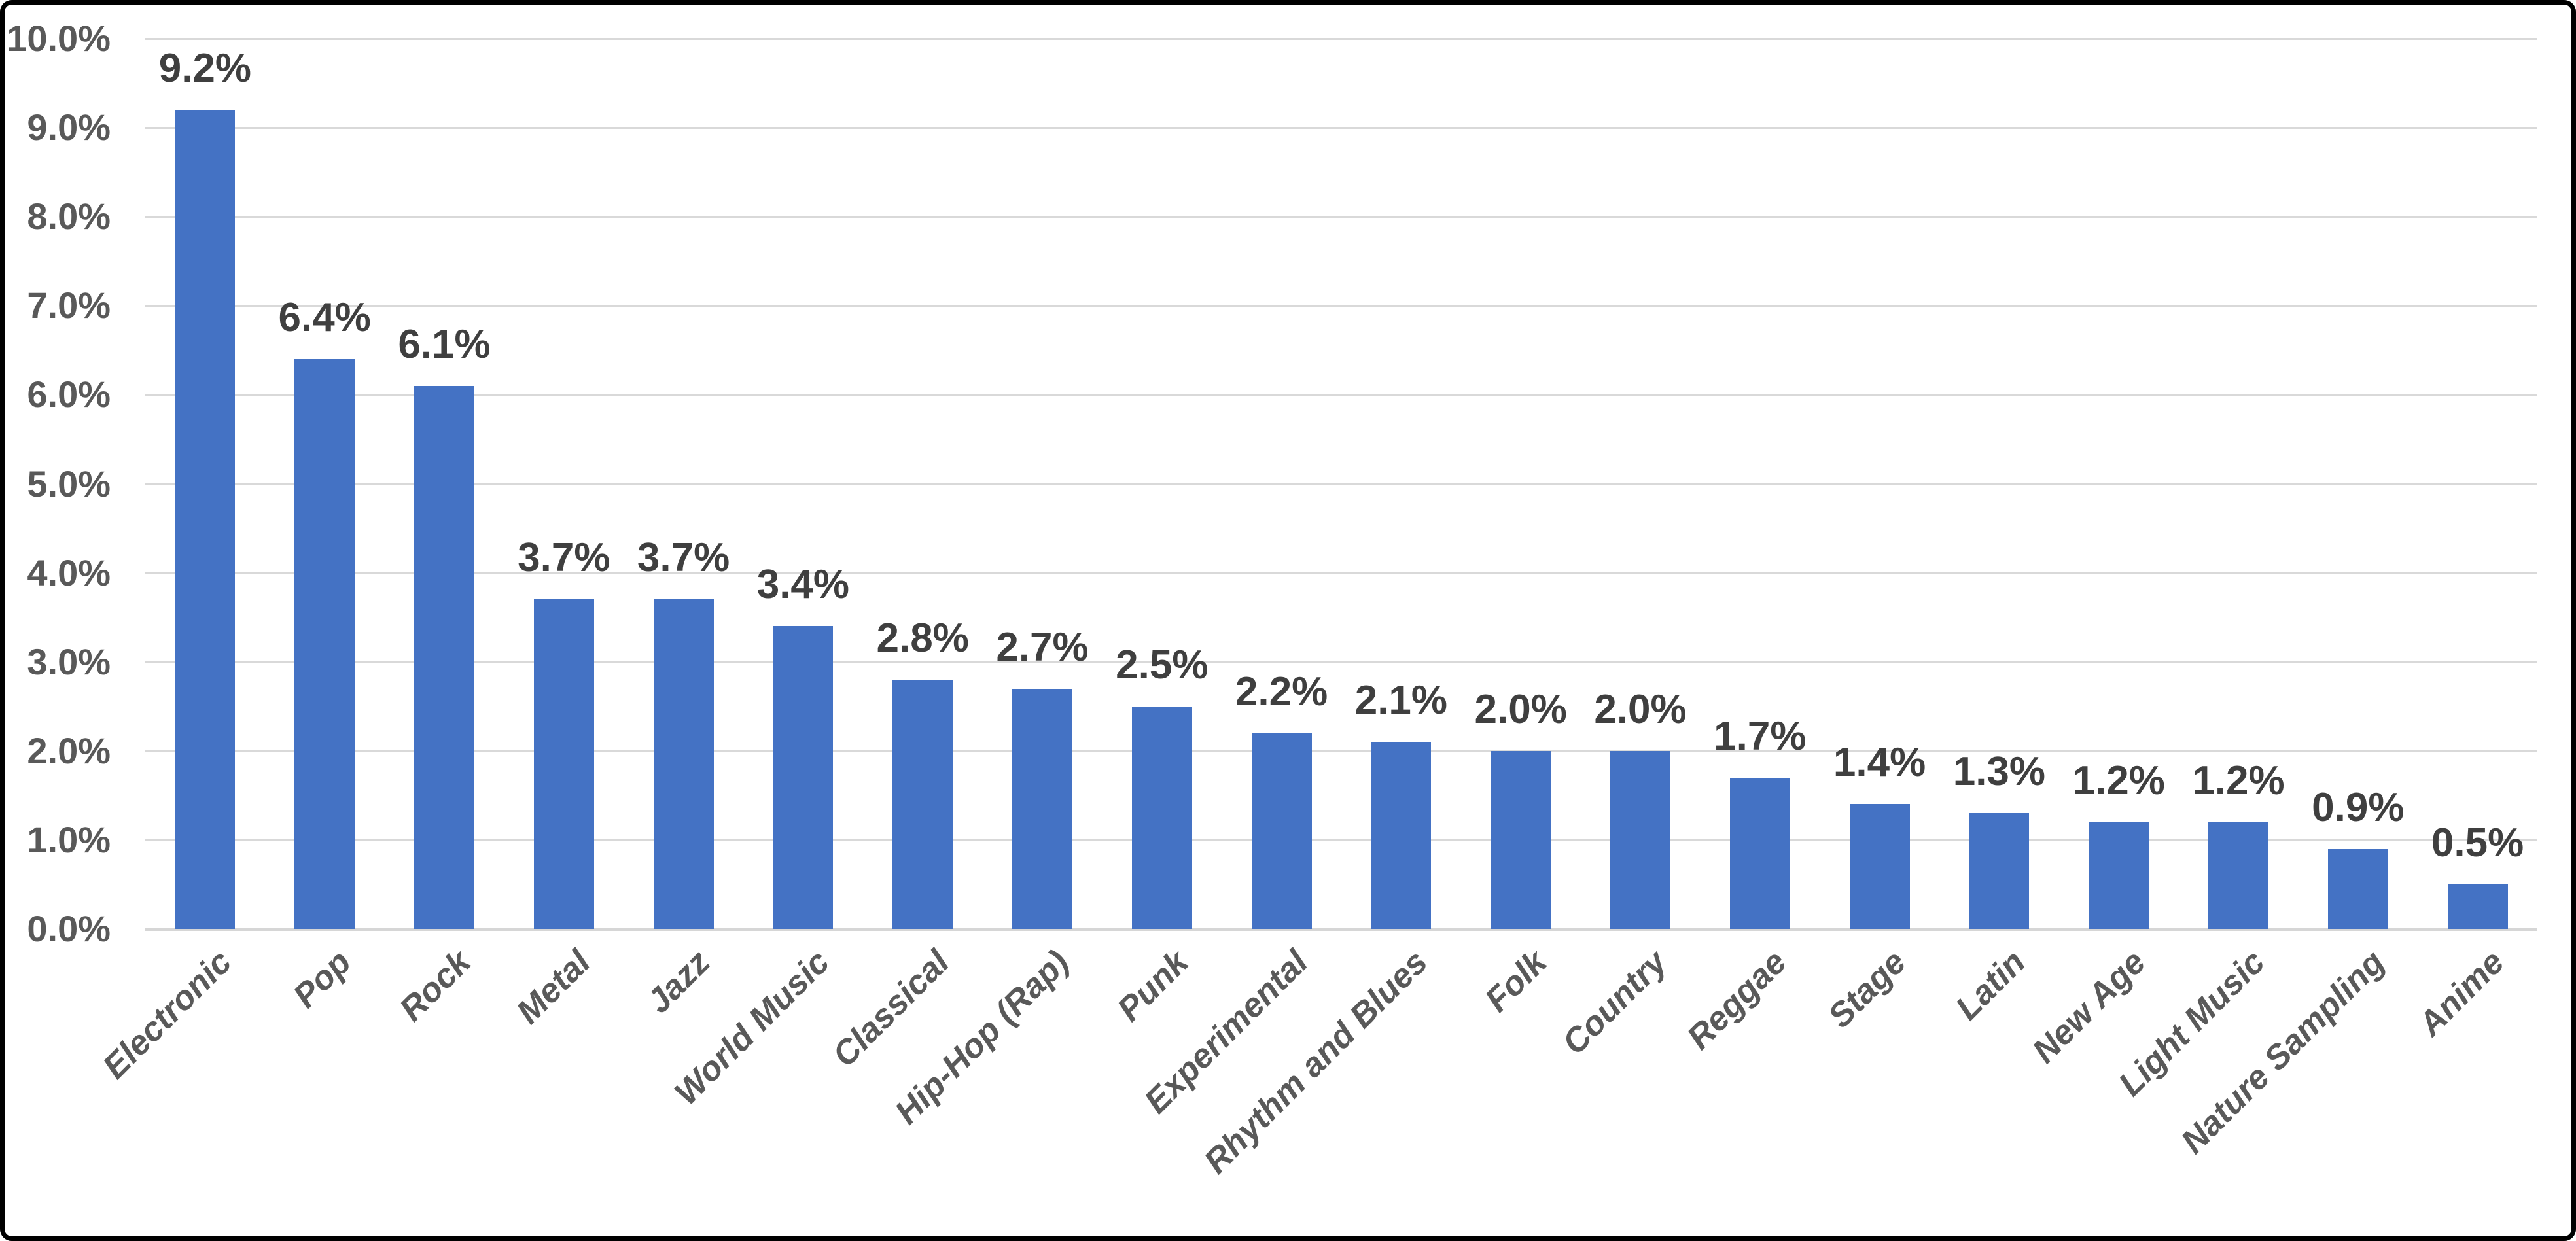 This screenshot has height=1241, width=2576. What do you see at coordinates (553, 987) in the screenshot?
I see `category-label: Metal` at bounding box center [553, 987].